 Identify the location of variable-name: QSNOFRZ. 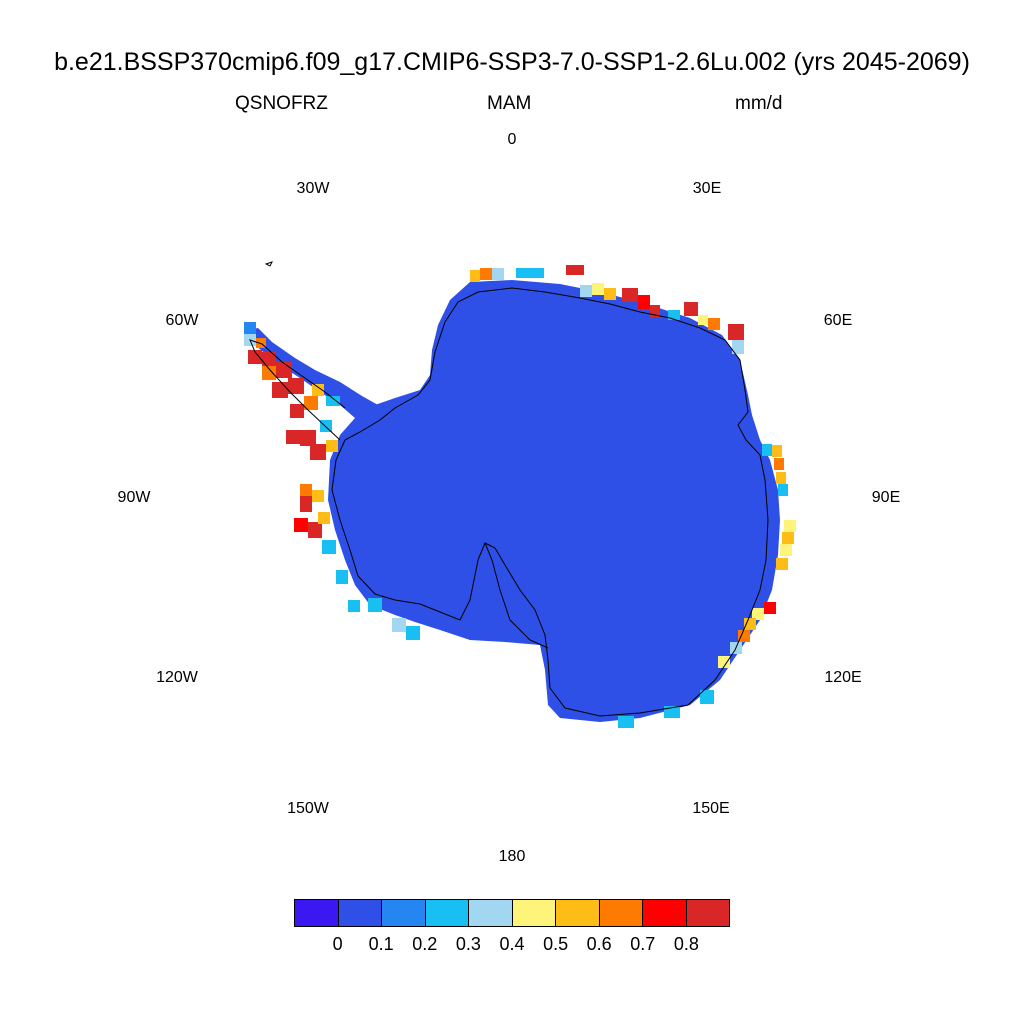
(281, 103).